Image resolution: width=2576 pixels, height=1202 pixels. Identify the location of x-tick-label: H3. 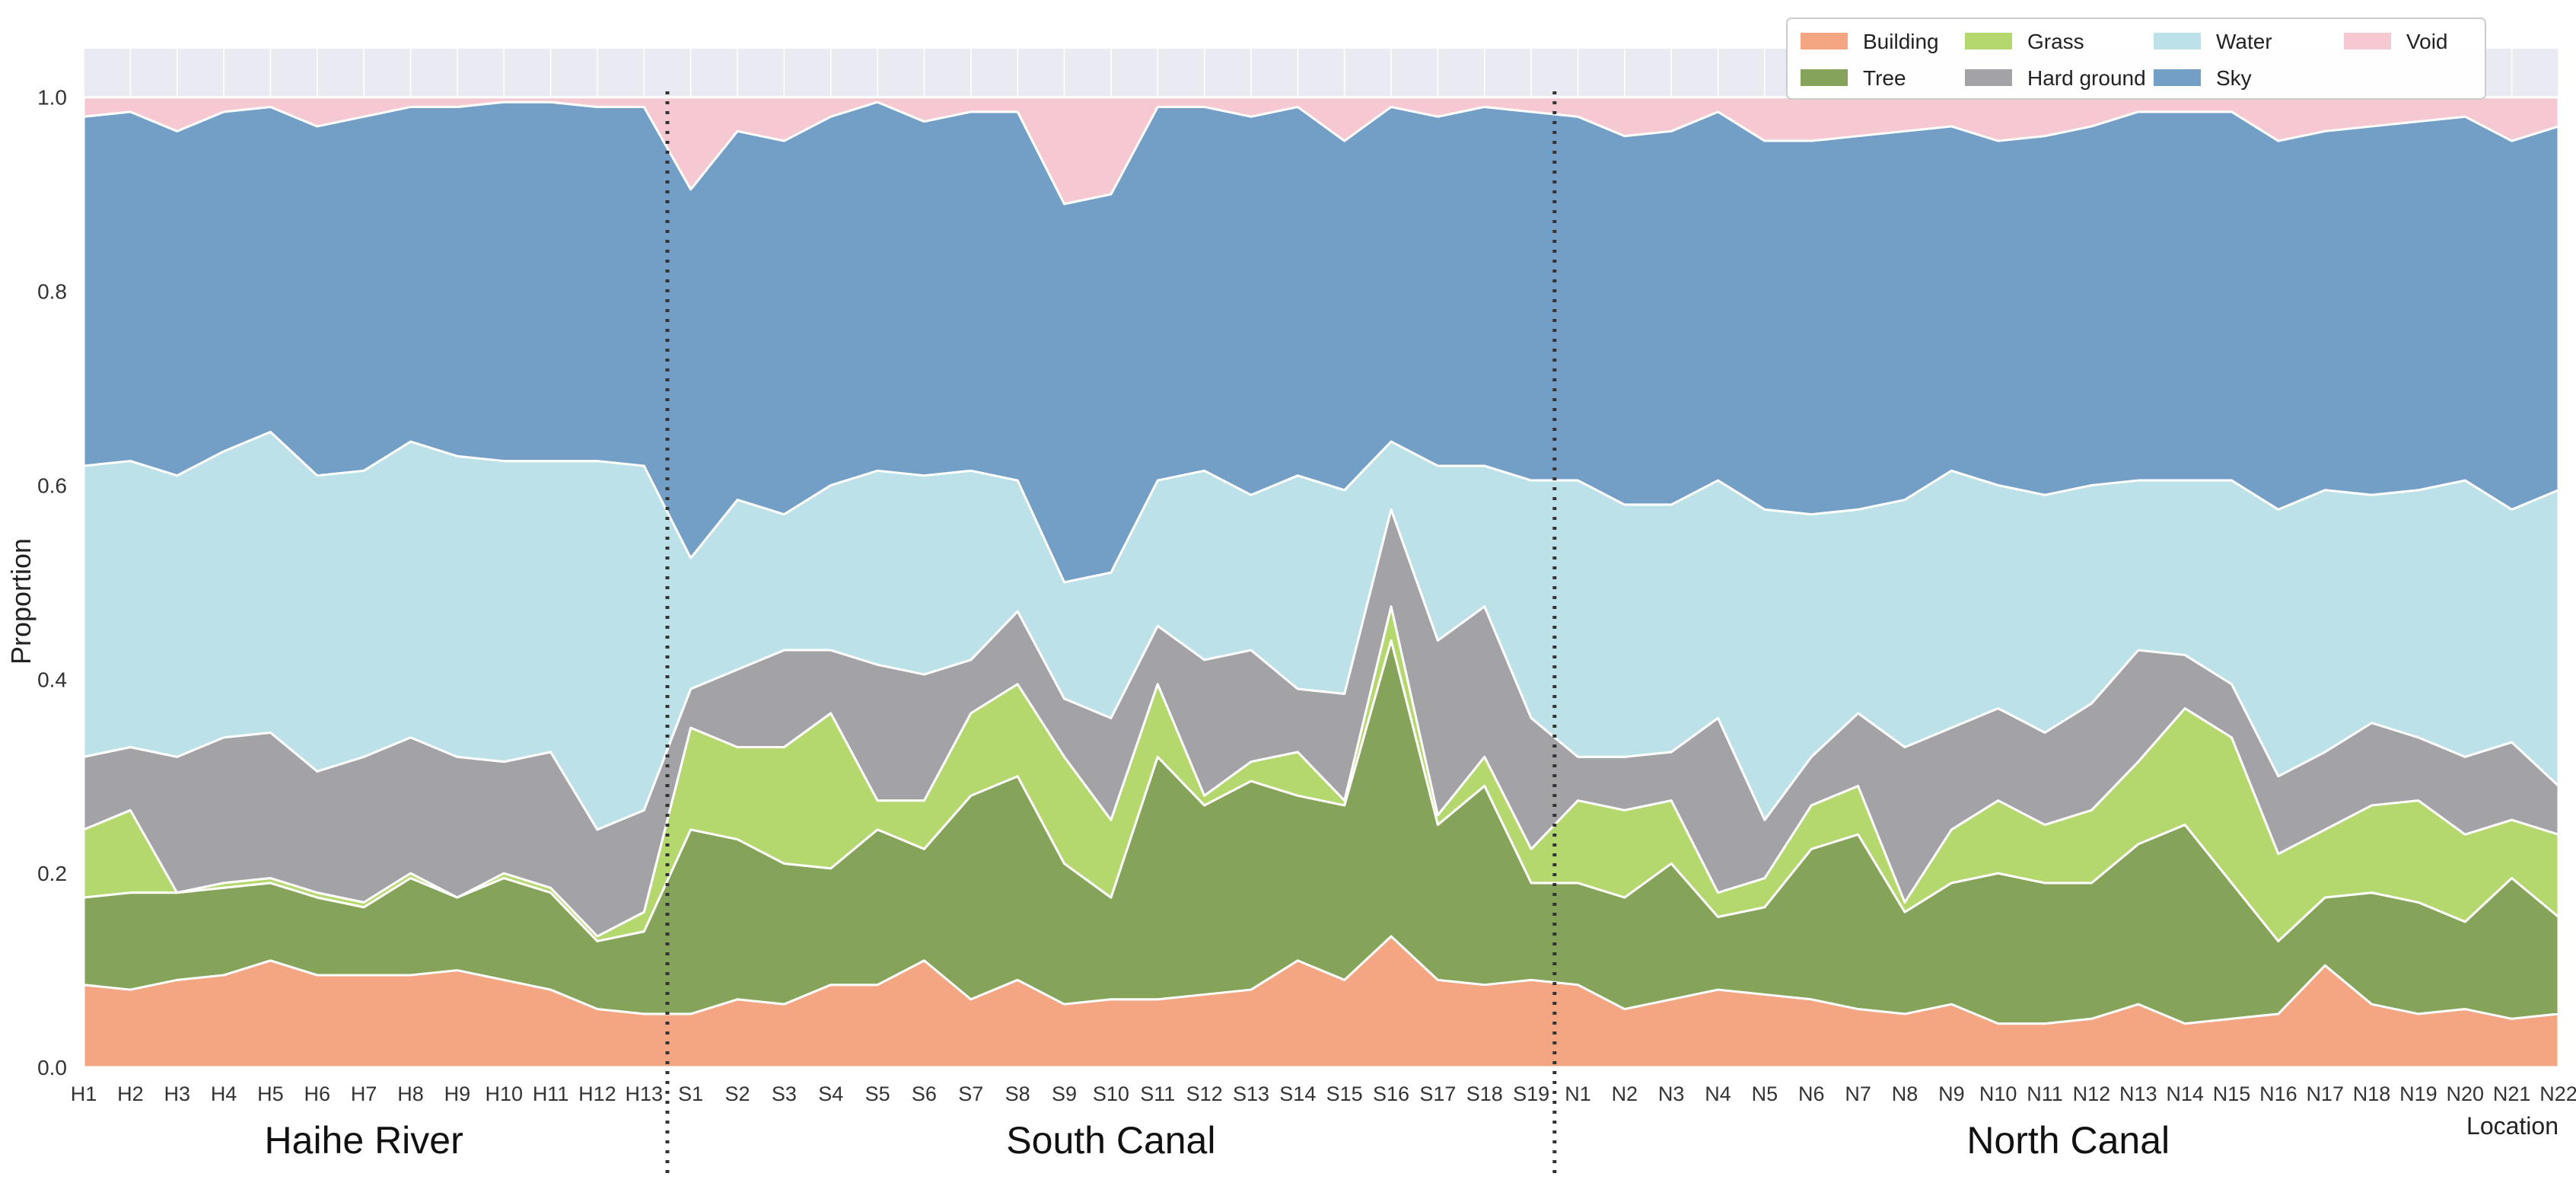
(177, 1093).